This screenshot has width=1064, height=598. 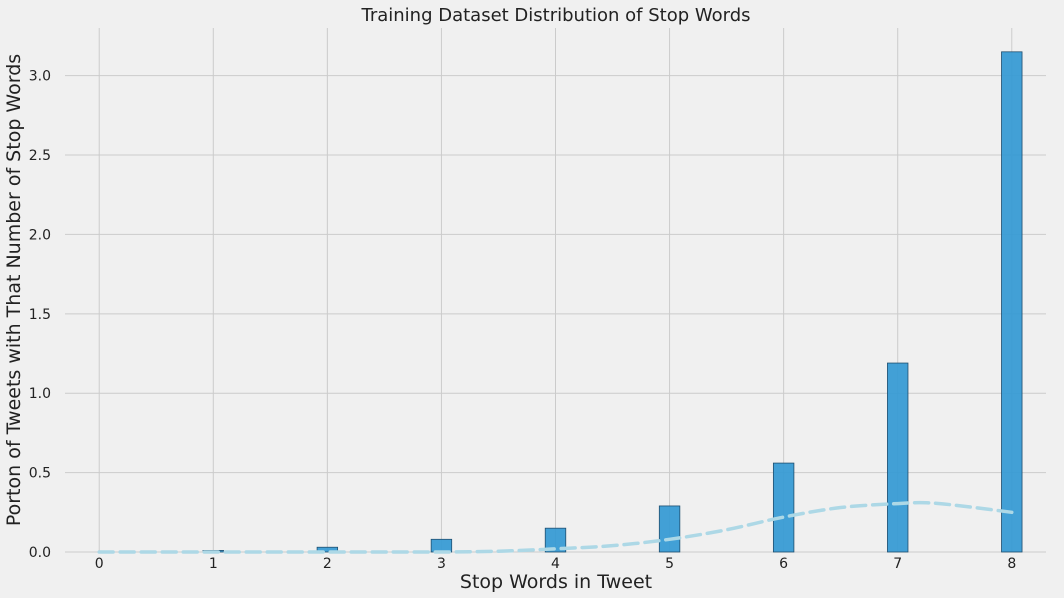 I want to click on y-tick-label: 1.0, so click(x=40, y=394).